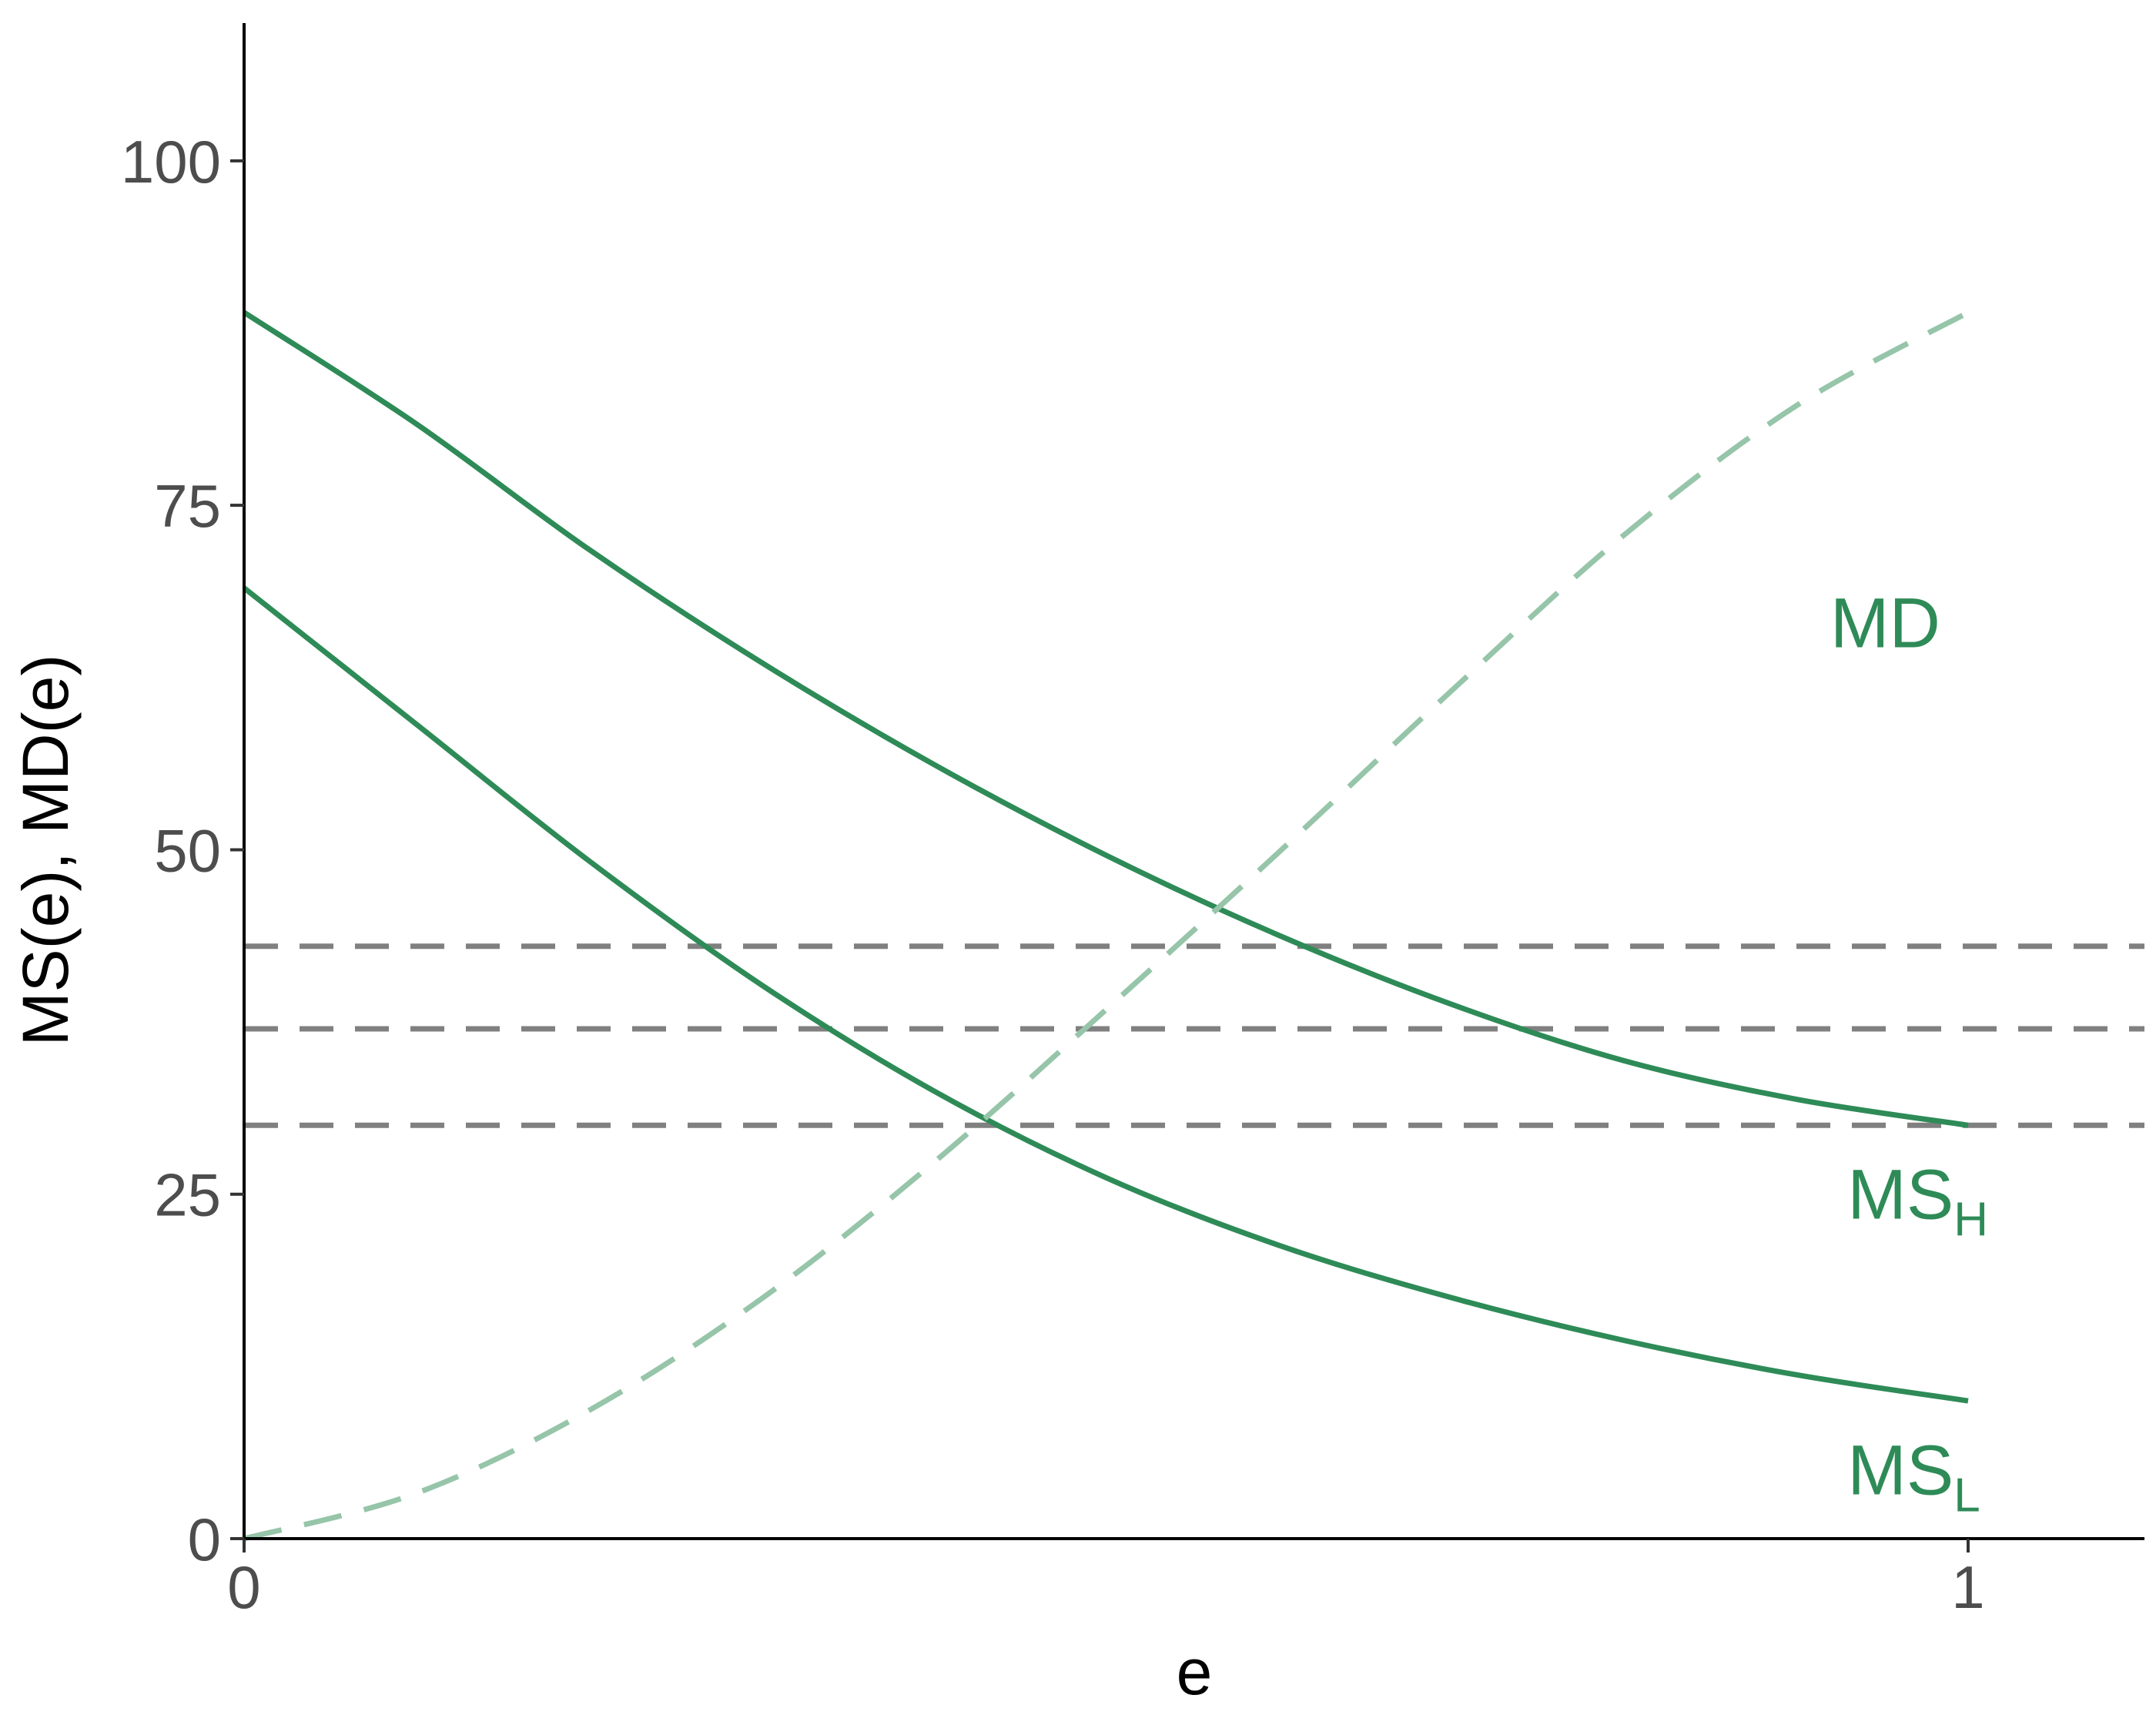 The image size is (2156, 1725). Describe the element at coordinates (1195, 1672) in the screenshot. I see `x-axis-title: e` at that location.